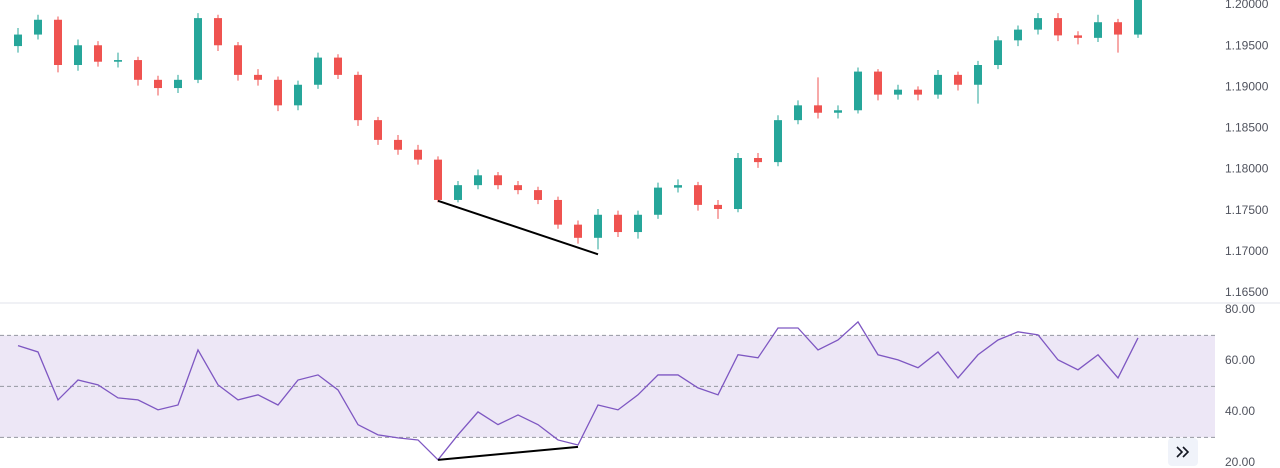  I want to click on y-tick-label: 1.17500, so click(1247, 210).